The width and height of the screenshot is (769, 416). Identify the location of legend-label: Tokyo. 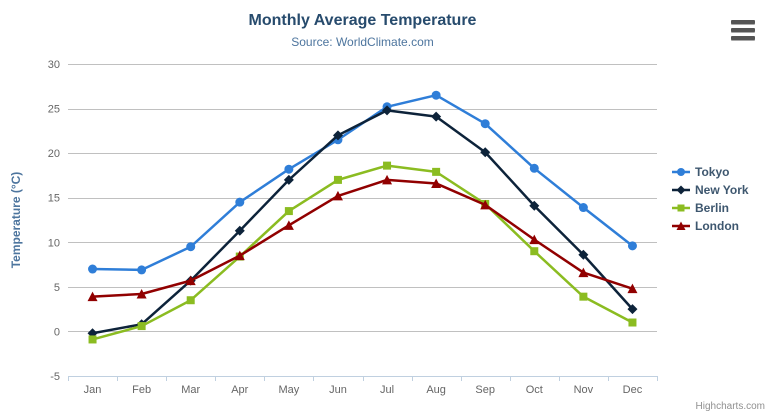
(712, 172).